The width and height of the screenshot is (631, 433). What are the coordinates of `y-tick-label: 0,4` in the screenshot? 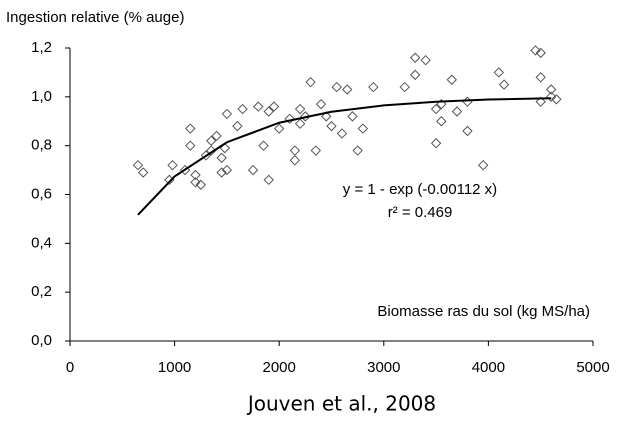 It's located at (41, 242).